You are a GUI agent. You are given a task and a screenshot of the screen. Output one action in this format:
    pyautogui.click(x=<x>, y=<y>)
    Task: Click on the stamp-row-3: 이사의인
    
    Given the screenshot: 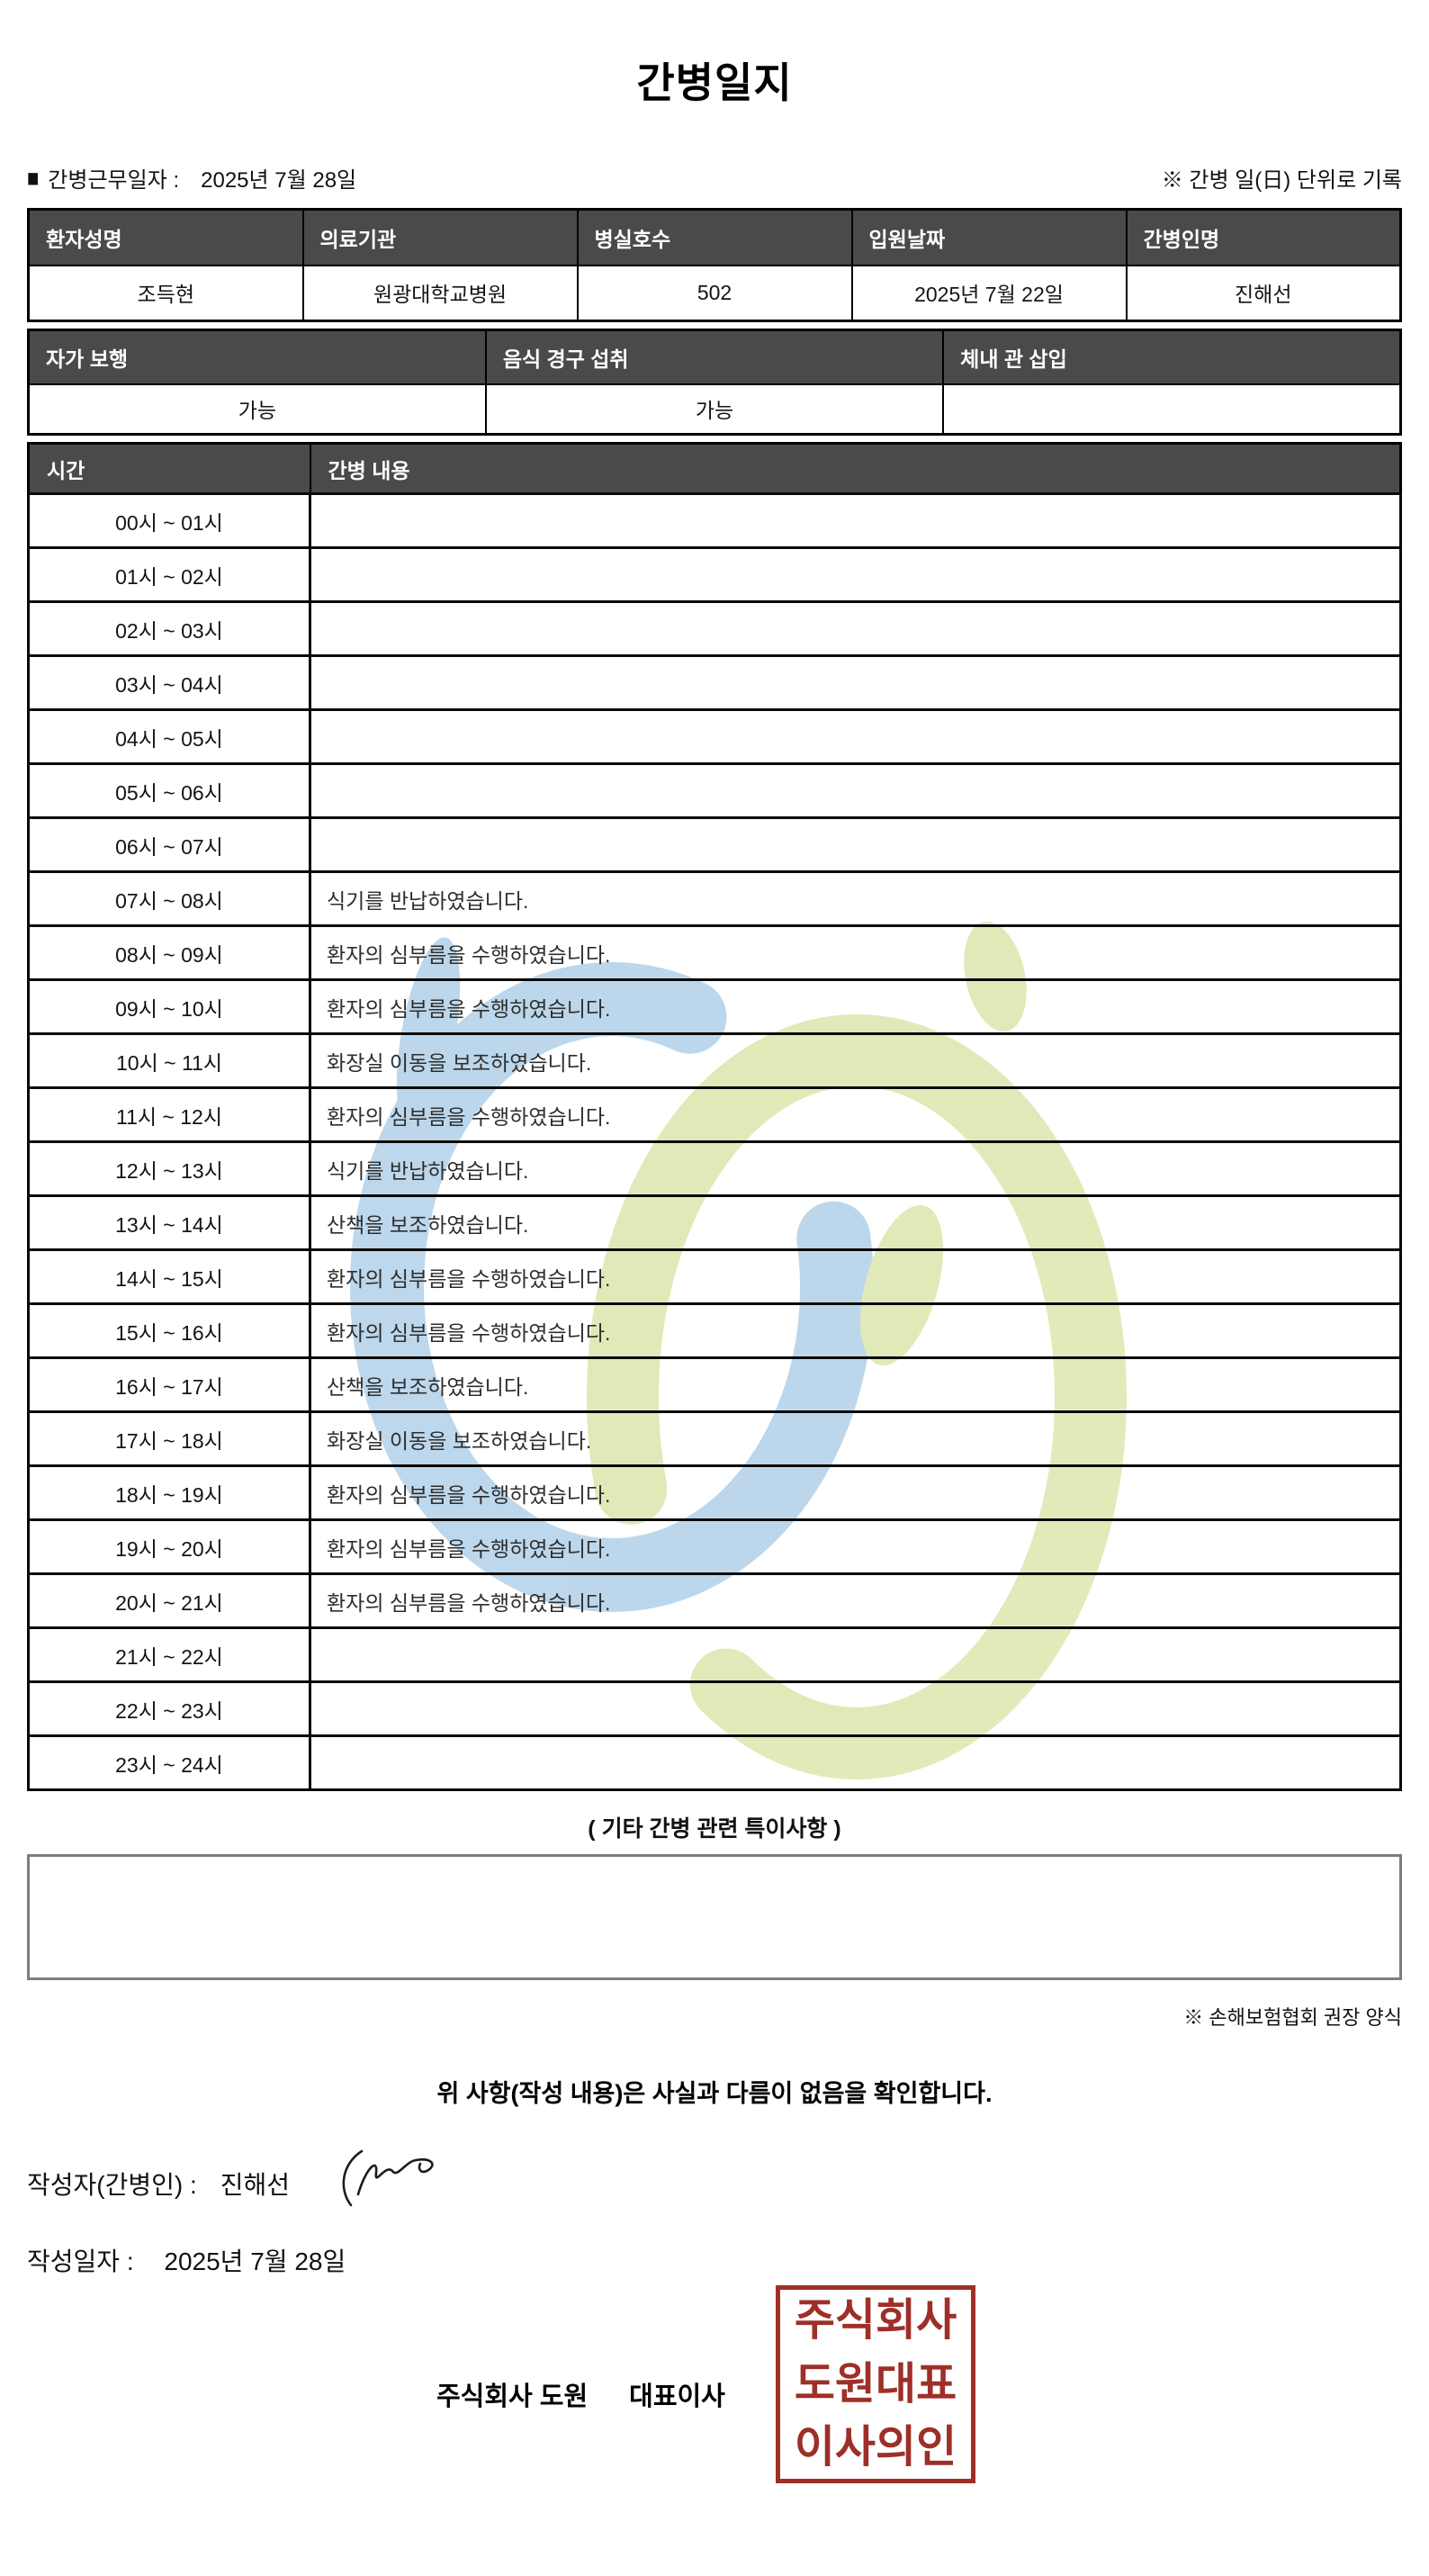 What is the action you would take?
    pyautogui.click(x=875, y=2447)
    